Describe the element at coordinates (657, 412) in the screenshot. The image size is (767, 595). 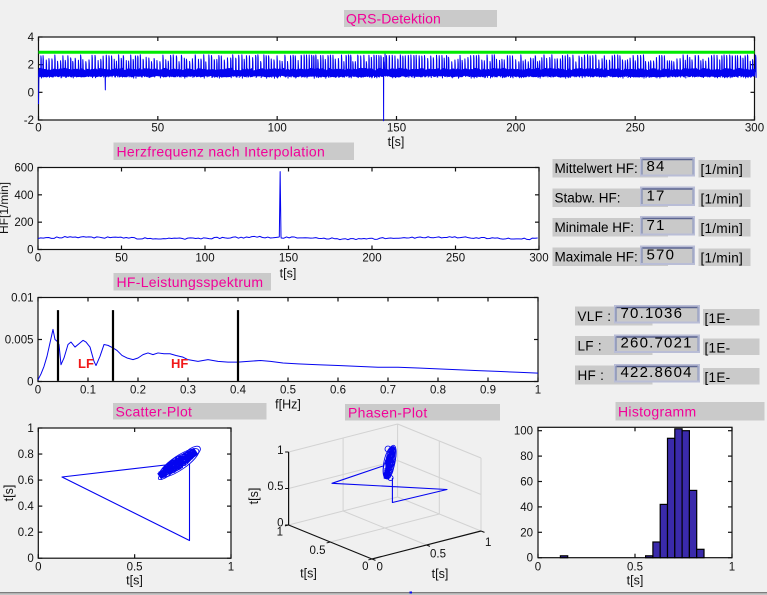
I see `svg-text: Histogramm` at that location.